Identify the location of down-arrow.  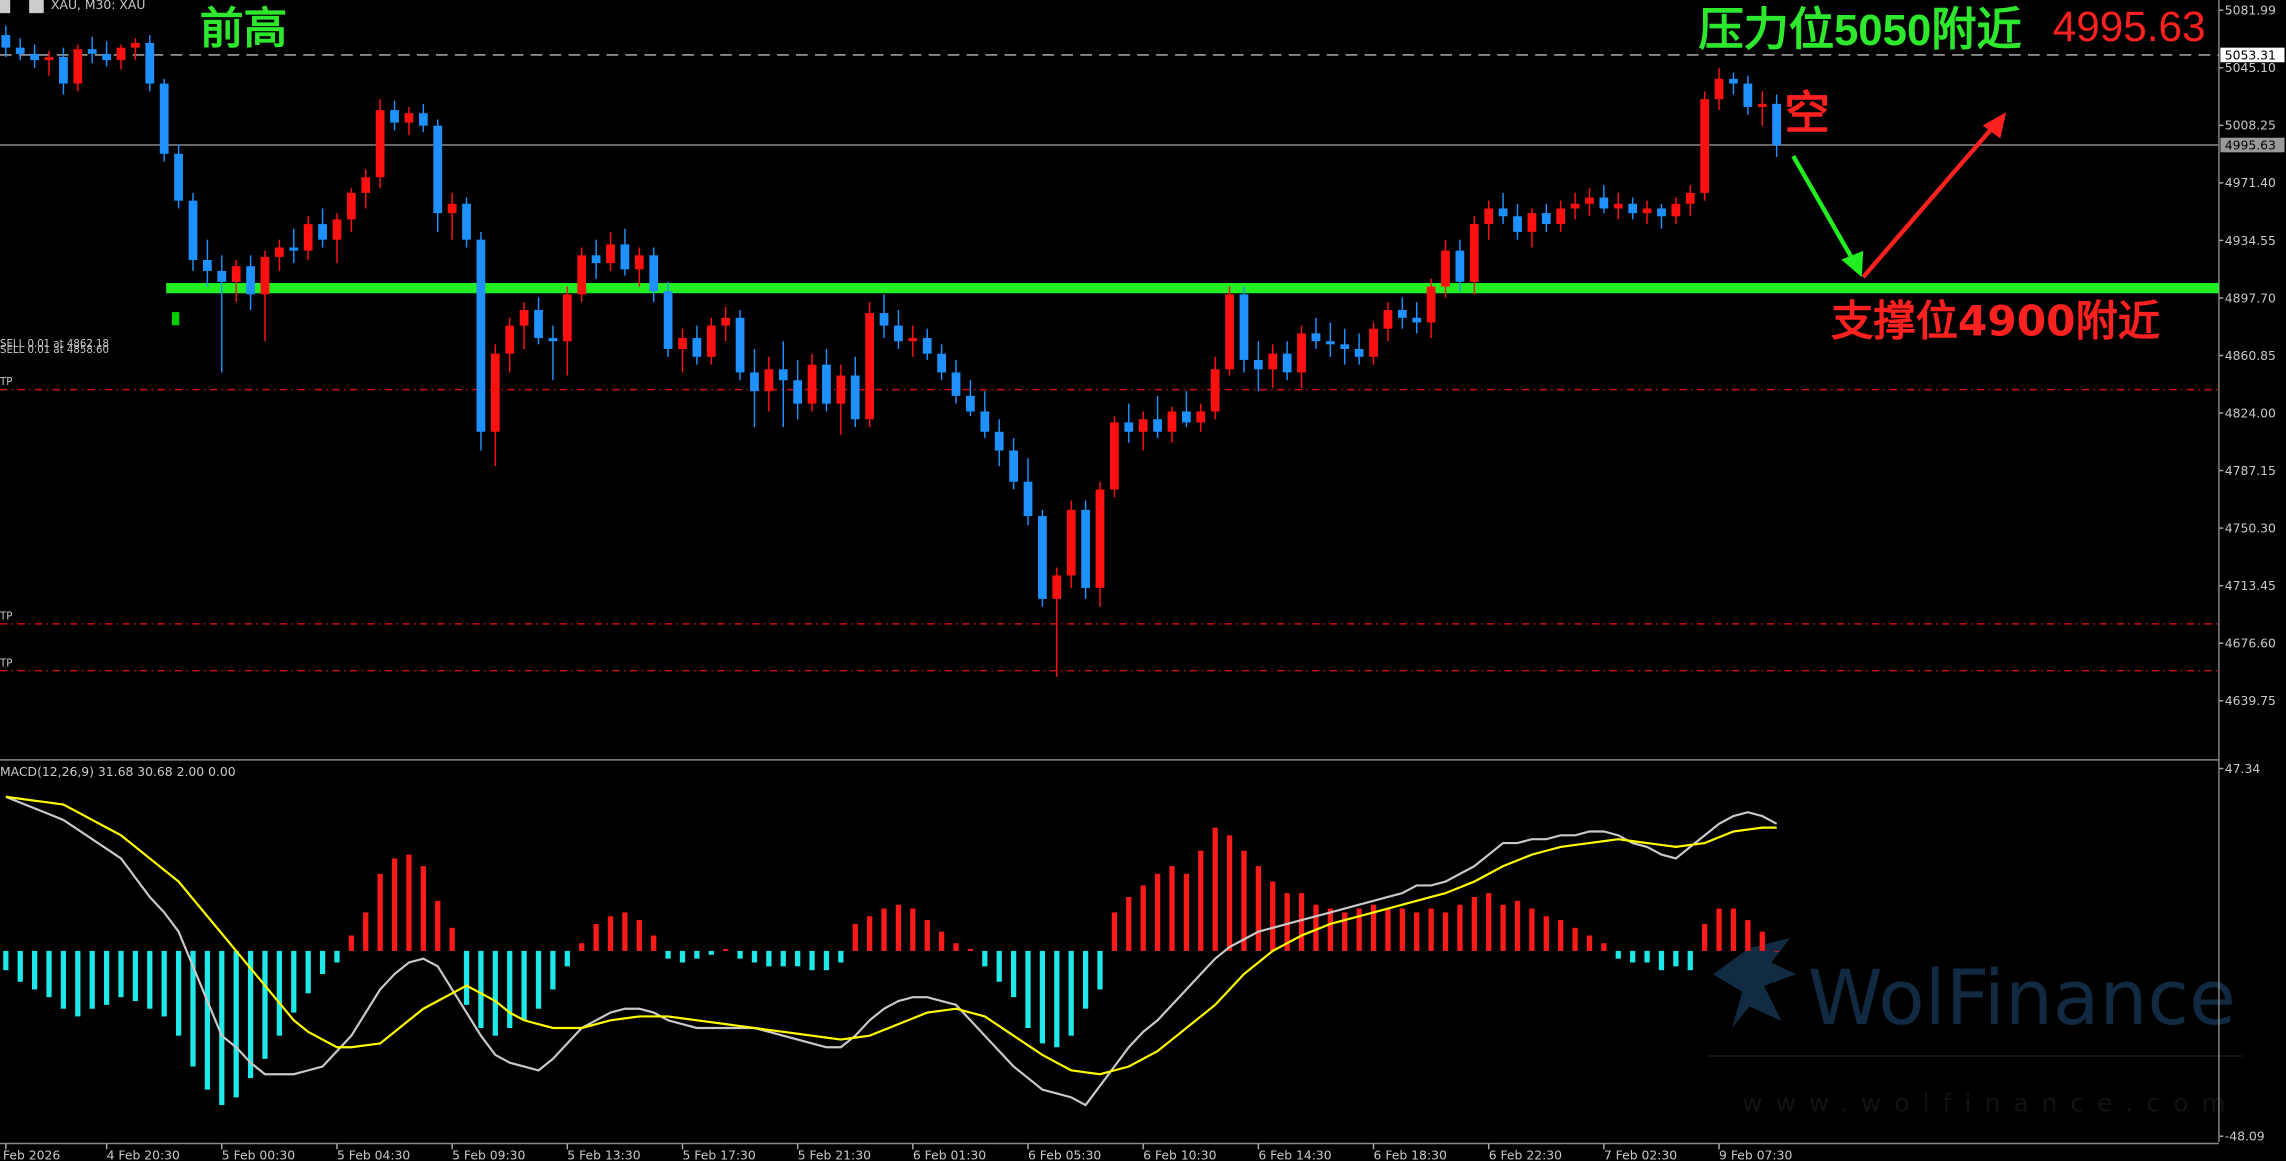
(1824, 209).